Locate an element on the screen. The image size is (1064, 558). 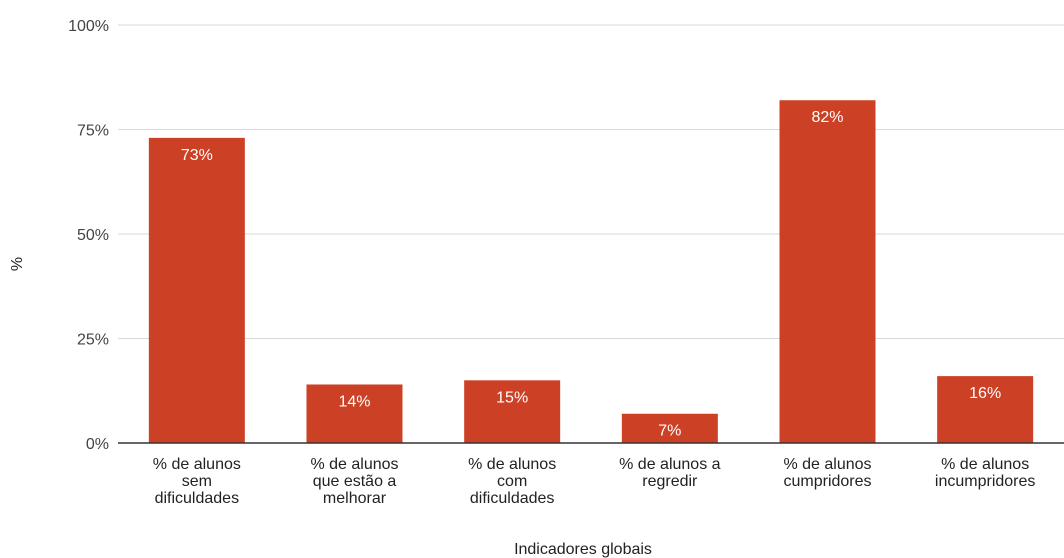
x-tick-label: % de alunos cumpridores is located at coordinates (827, 473).